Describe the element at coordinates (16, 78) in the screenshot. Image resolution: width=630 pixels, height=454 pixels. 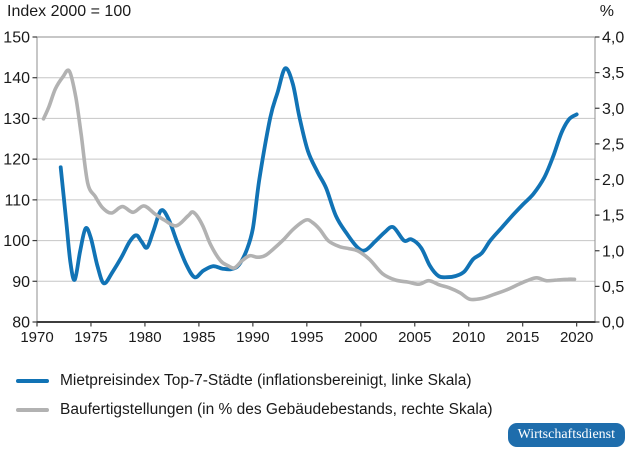
I see `left-axis-tick-label: 140` at that location.